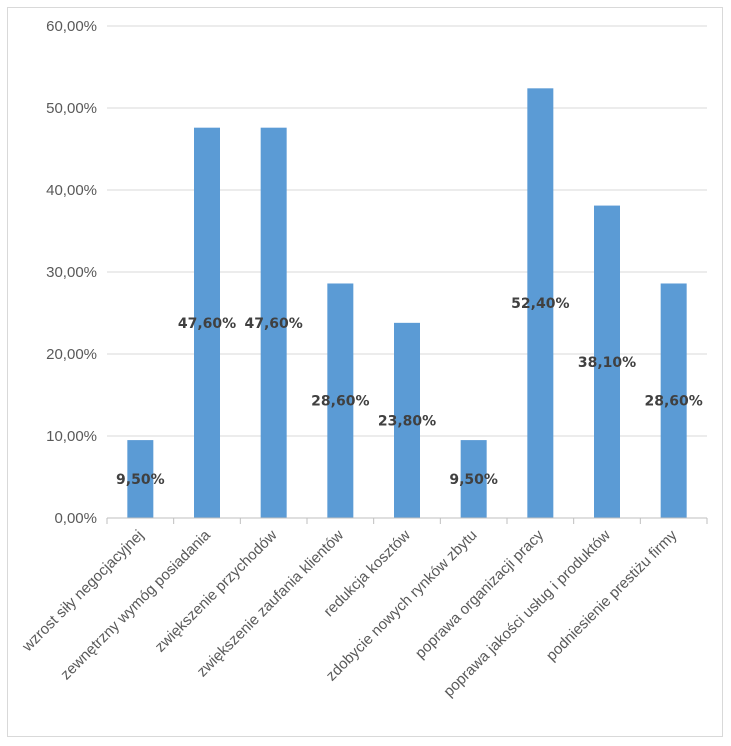  I want to click on data-label: 38,10%, so click(607, 363).